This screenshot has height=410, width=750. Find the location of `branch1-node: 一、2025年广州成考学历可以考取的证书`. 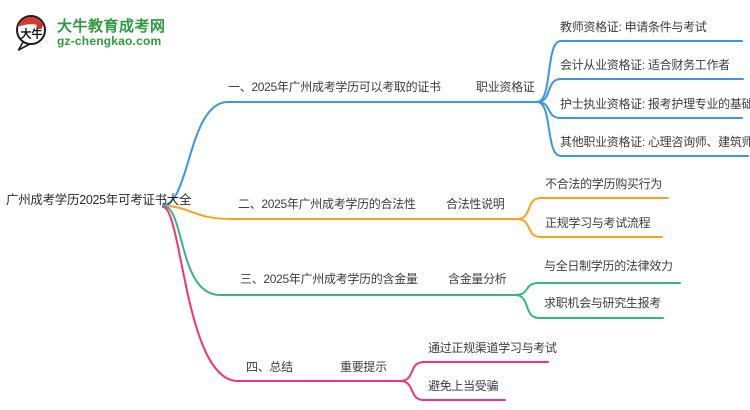

branch1-node: 一、2025年广州成考学历可以考取的证书 is located at coordinates (334, 87).